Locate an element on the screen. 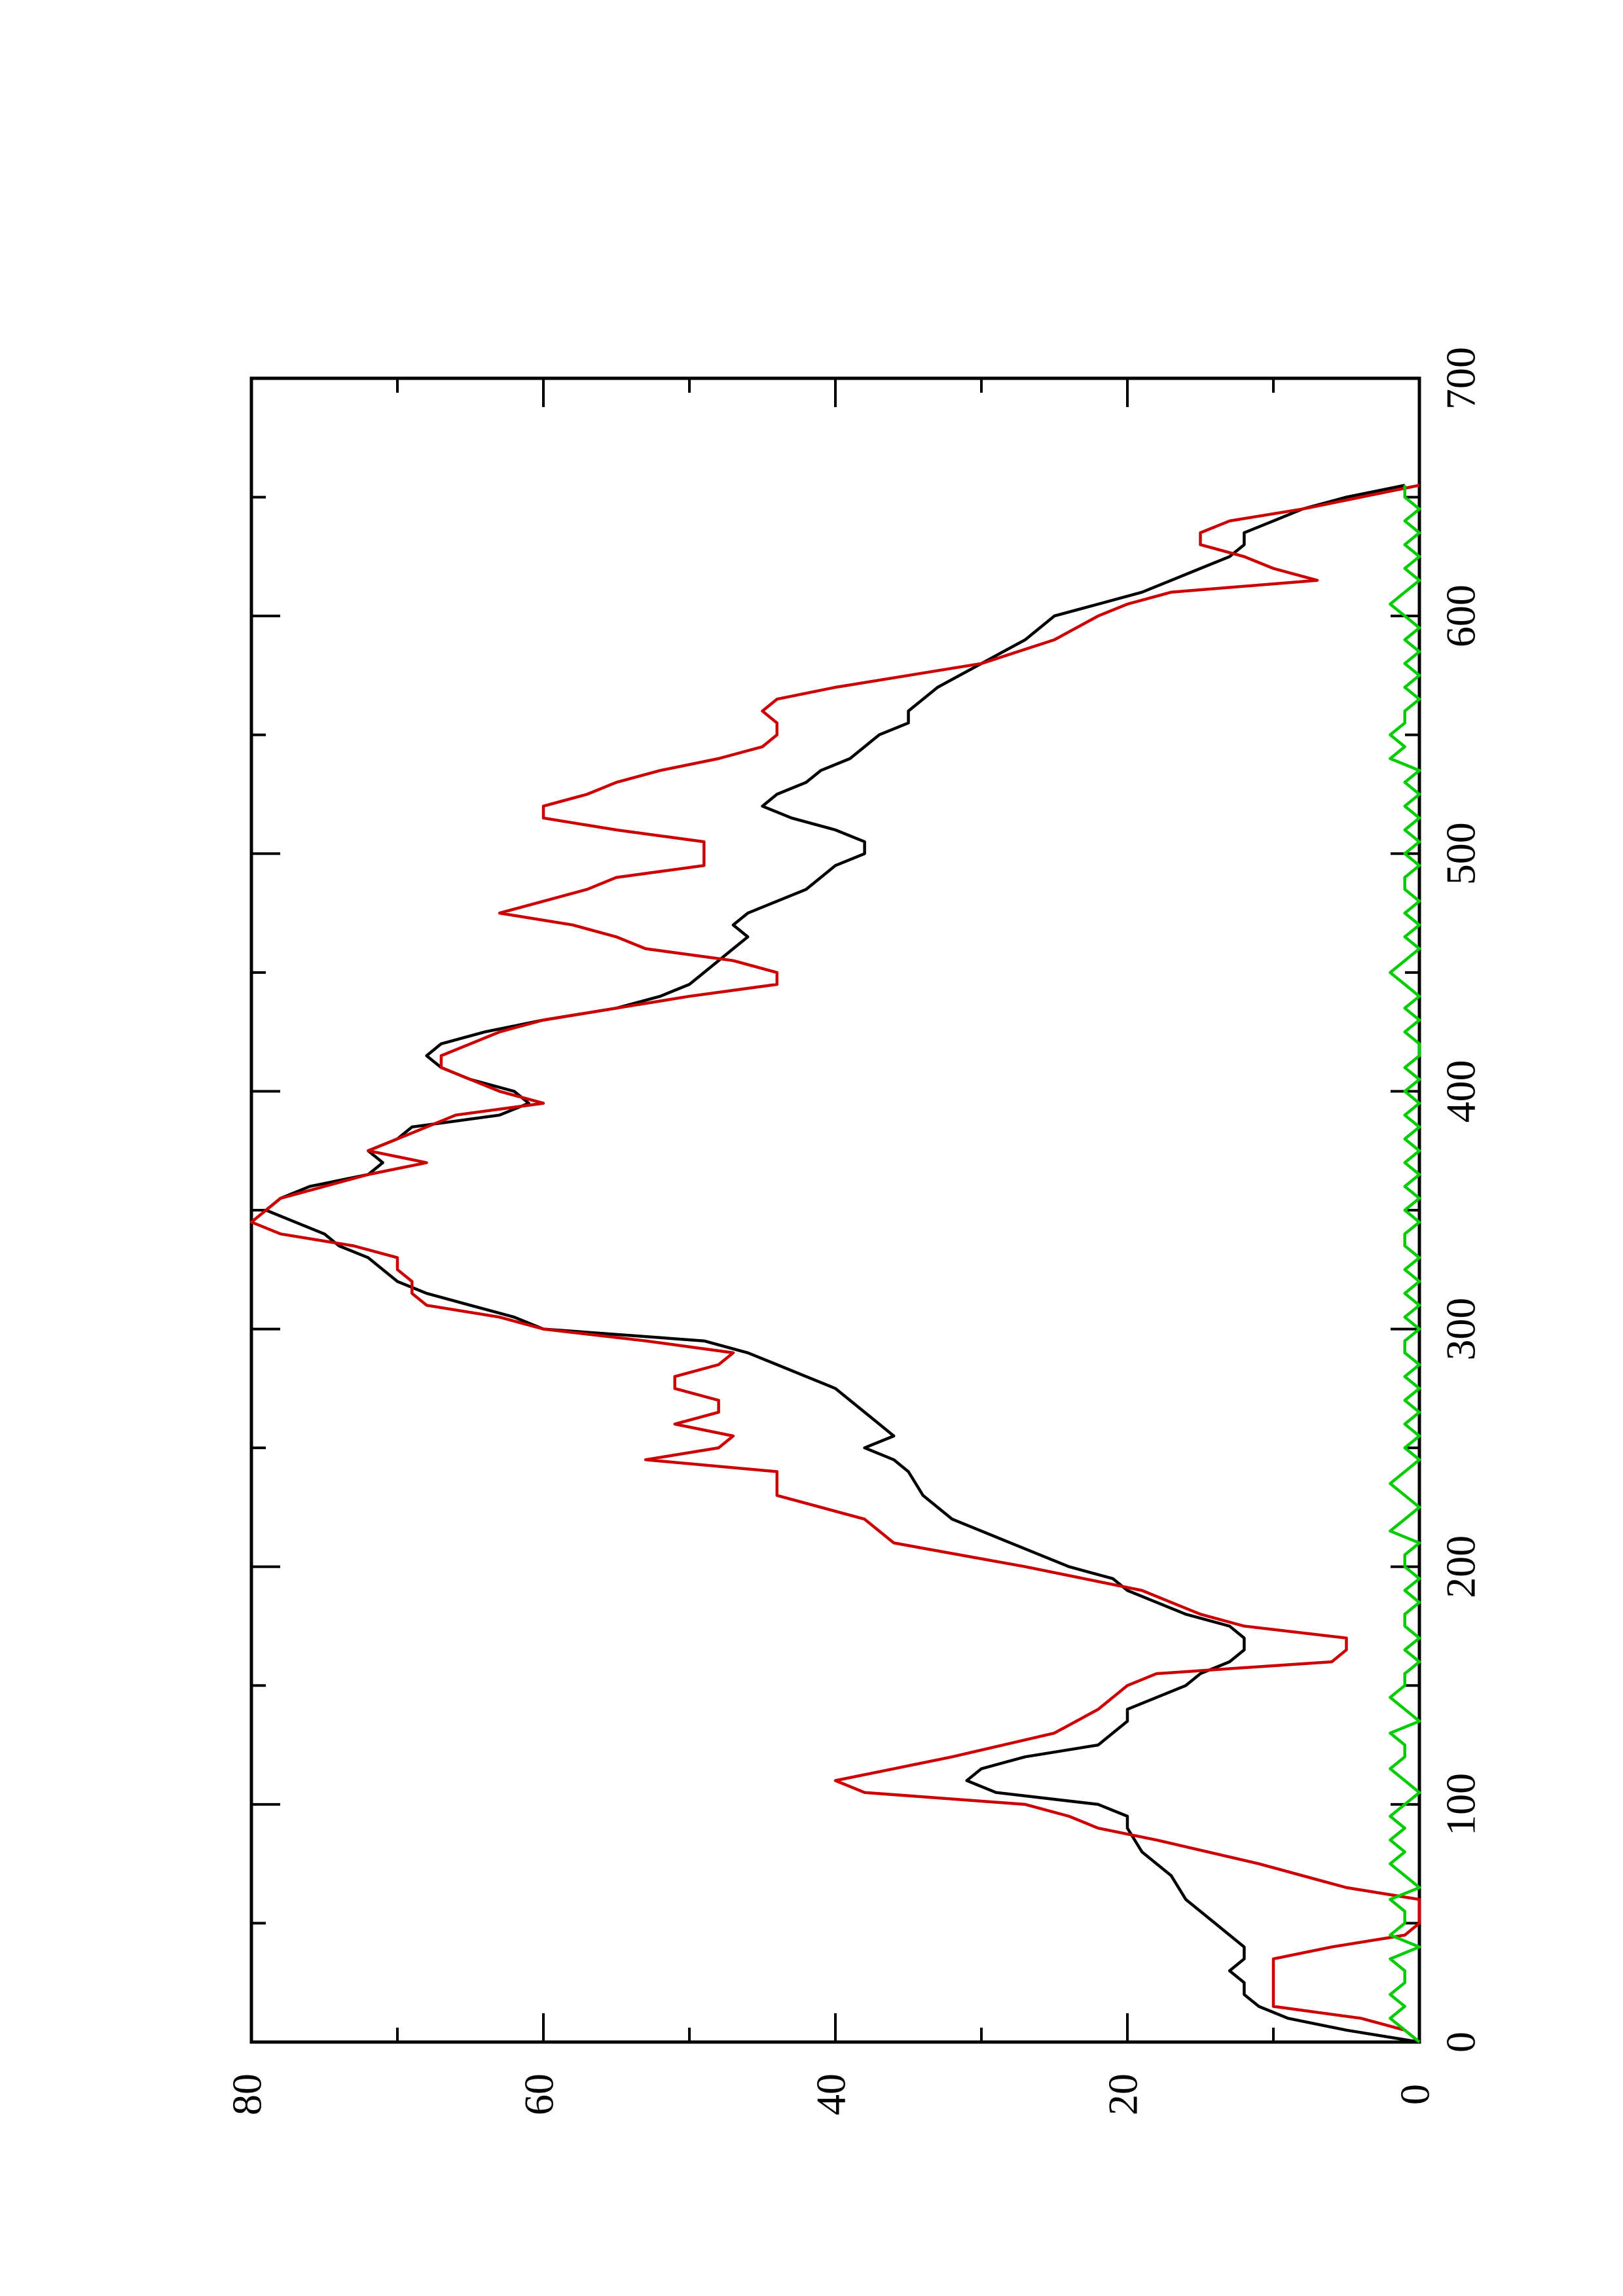  x-tick-label: 600 is located at coordinates (1461, 615).